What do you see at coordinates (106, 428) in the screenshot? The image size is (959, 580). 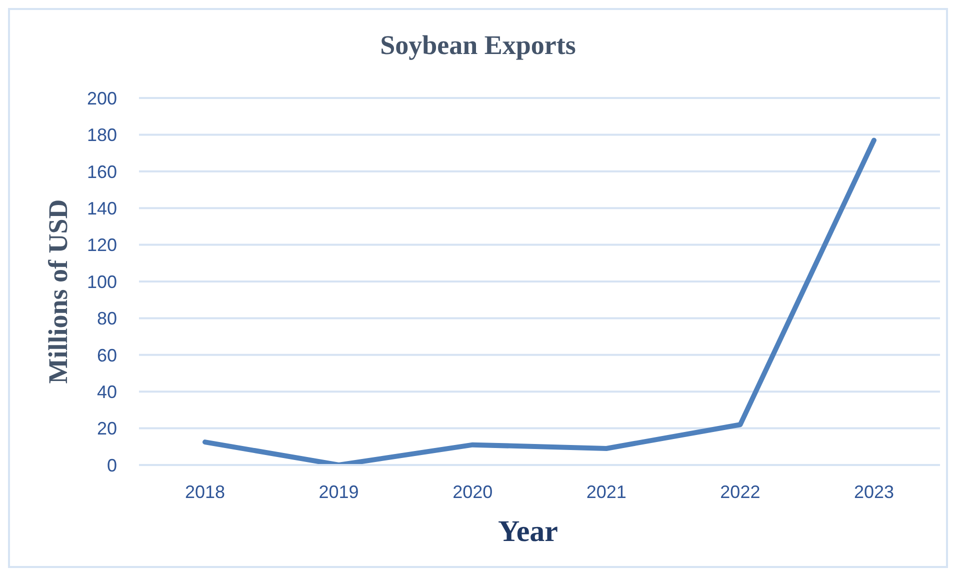 I see `y-tick-label: 20` at bounding box center [106, 428].